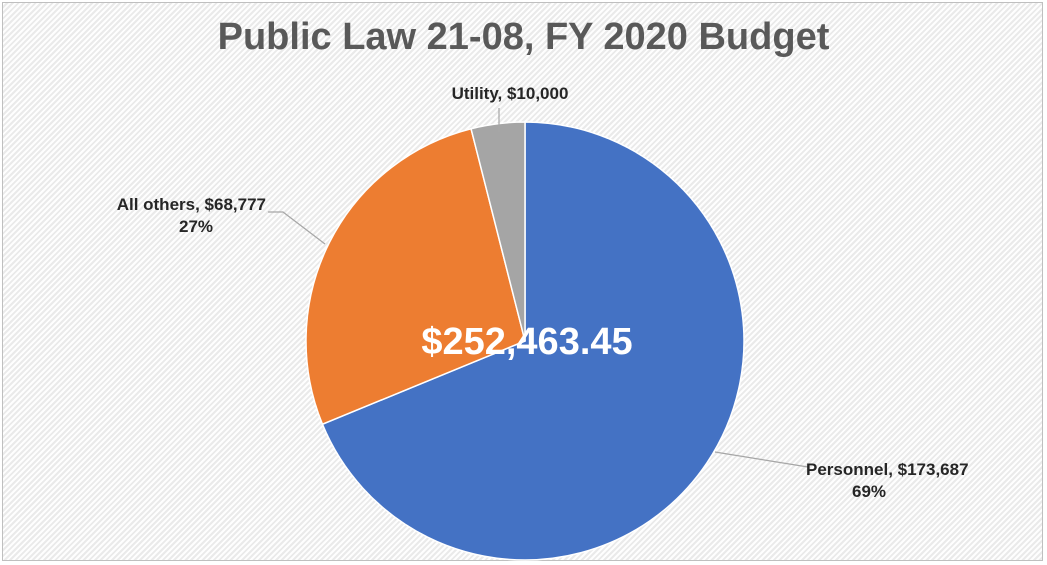 The height and width of the screenshot is (565, 1047). What do you see at coordinates (510, 93) in the screenshot?
I see `data-label-utility: Utility, $10,000` at bounding box center [510, 93].